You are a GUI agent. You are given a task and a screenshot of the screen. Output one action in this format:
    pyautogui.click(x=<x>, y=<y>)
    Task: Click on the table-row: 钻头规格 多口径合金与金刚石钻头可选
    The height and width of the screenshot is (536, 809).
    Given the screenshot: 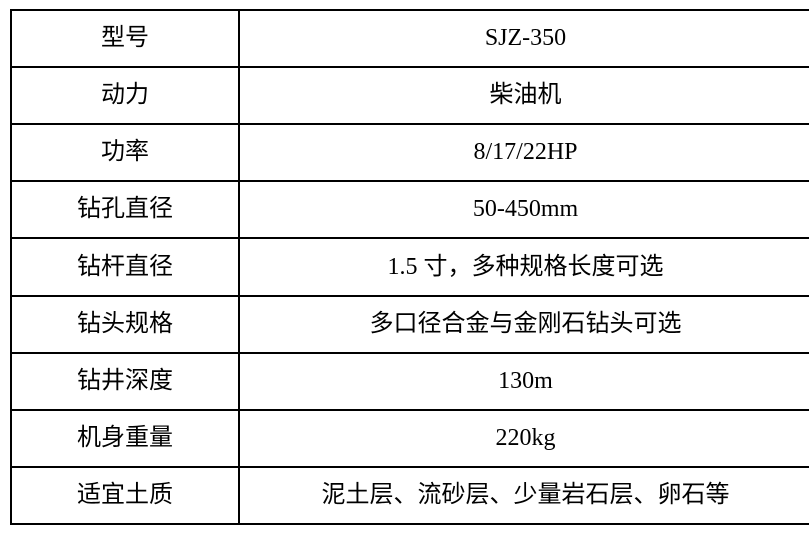 What is the action you would take?
    pyautogui.click(x=409, y=324)
    